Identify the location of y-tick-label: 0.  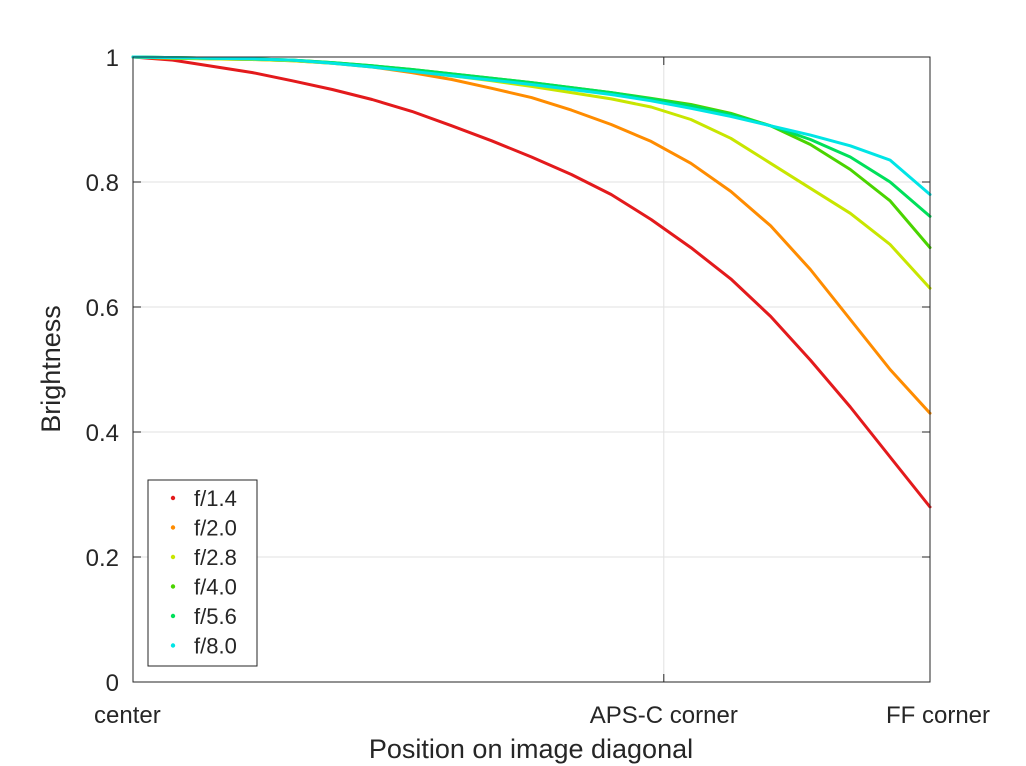
(112, 683).